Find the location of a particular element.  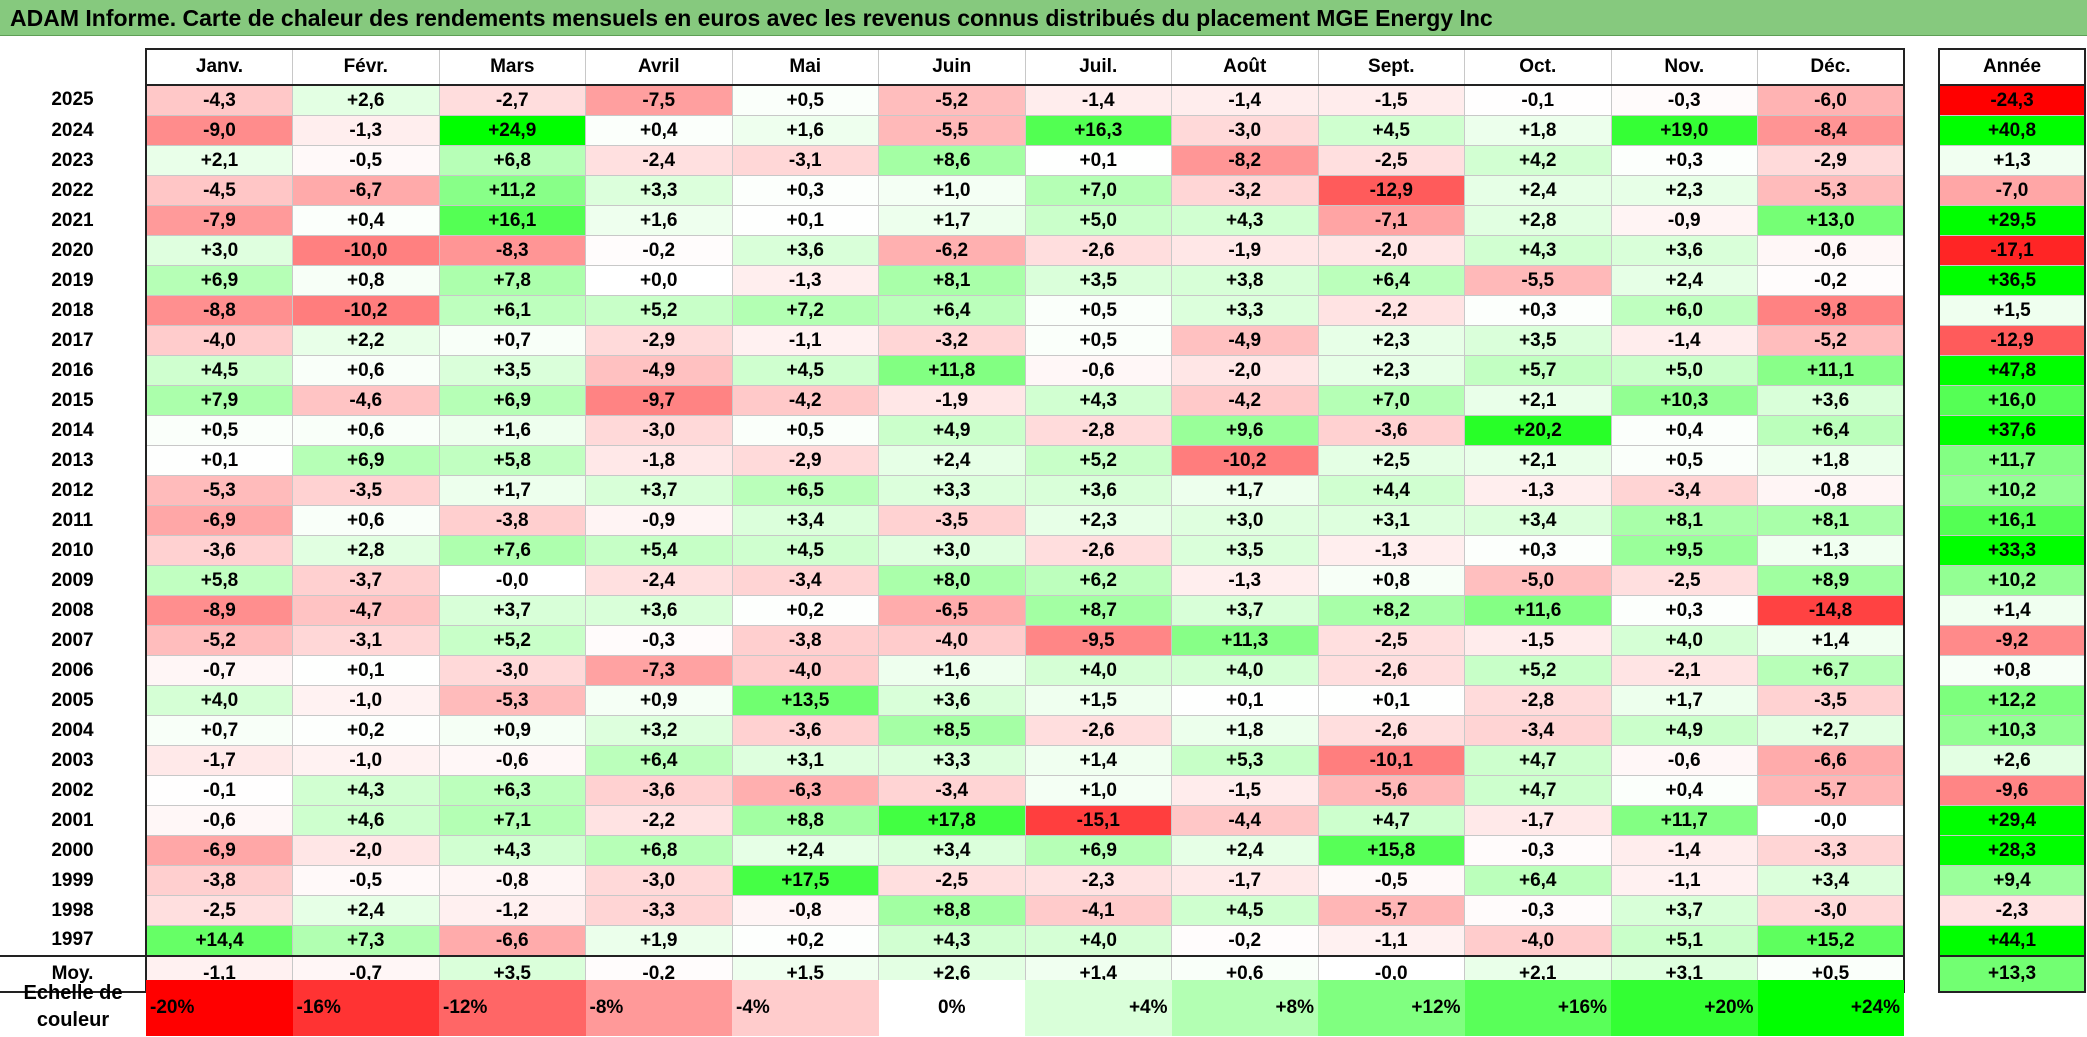

heatmap-cell: -8,9 is located at coordinates (219, 610).